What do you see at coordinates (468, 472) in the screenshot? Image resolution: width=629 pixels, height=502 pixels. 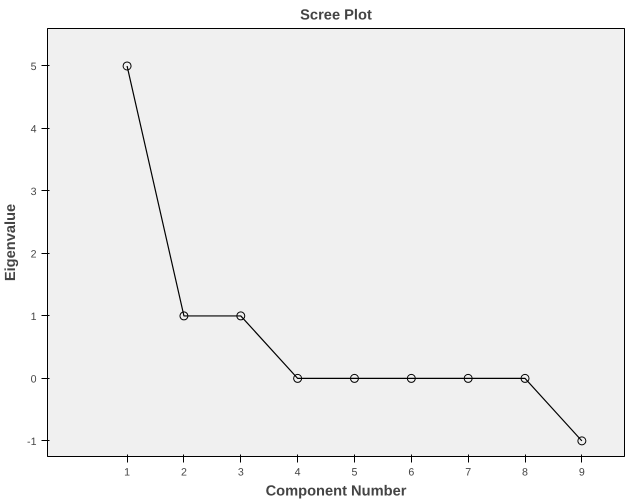 I see `x-tick-label: 7` at bounding box center [468, 472].